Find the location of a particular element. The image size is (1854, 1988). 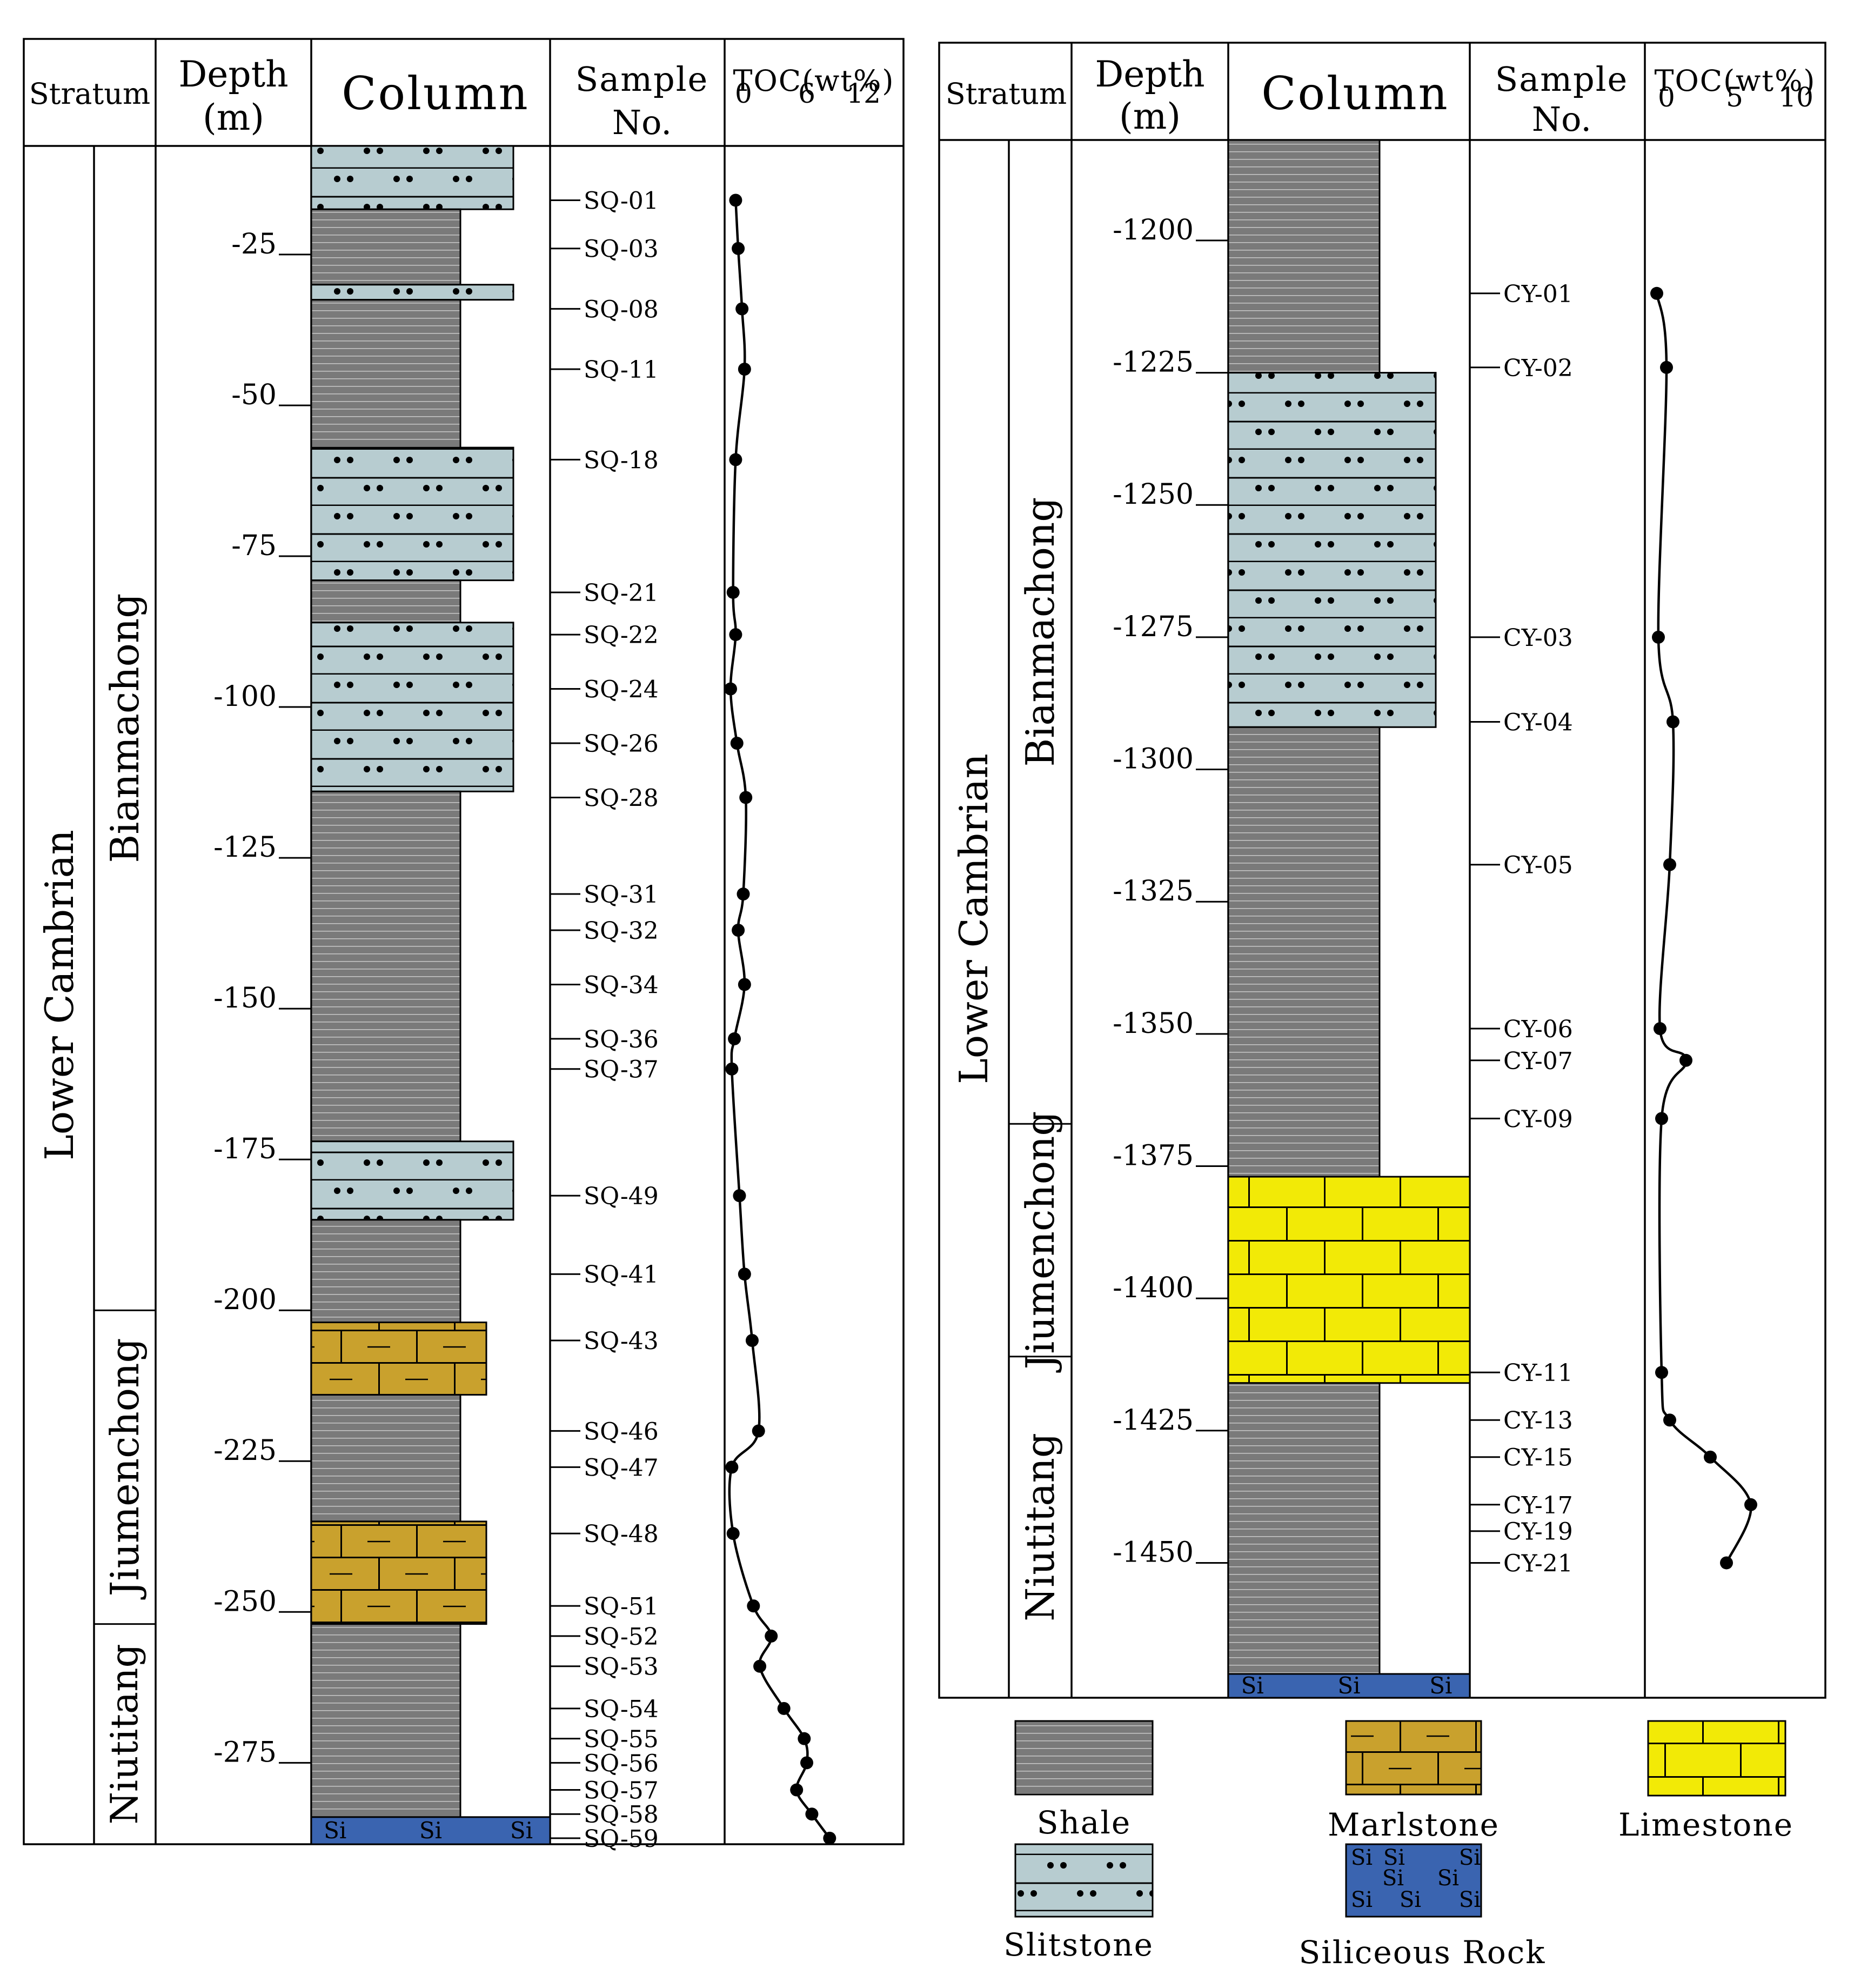

layer-siliceous is located at coordinates (1349, 1686).